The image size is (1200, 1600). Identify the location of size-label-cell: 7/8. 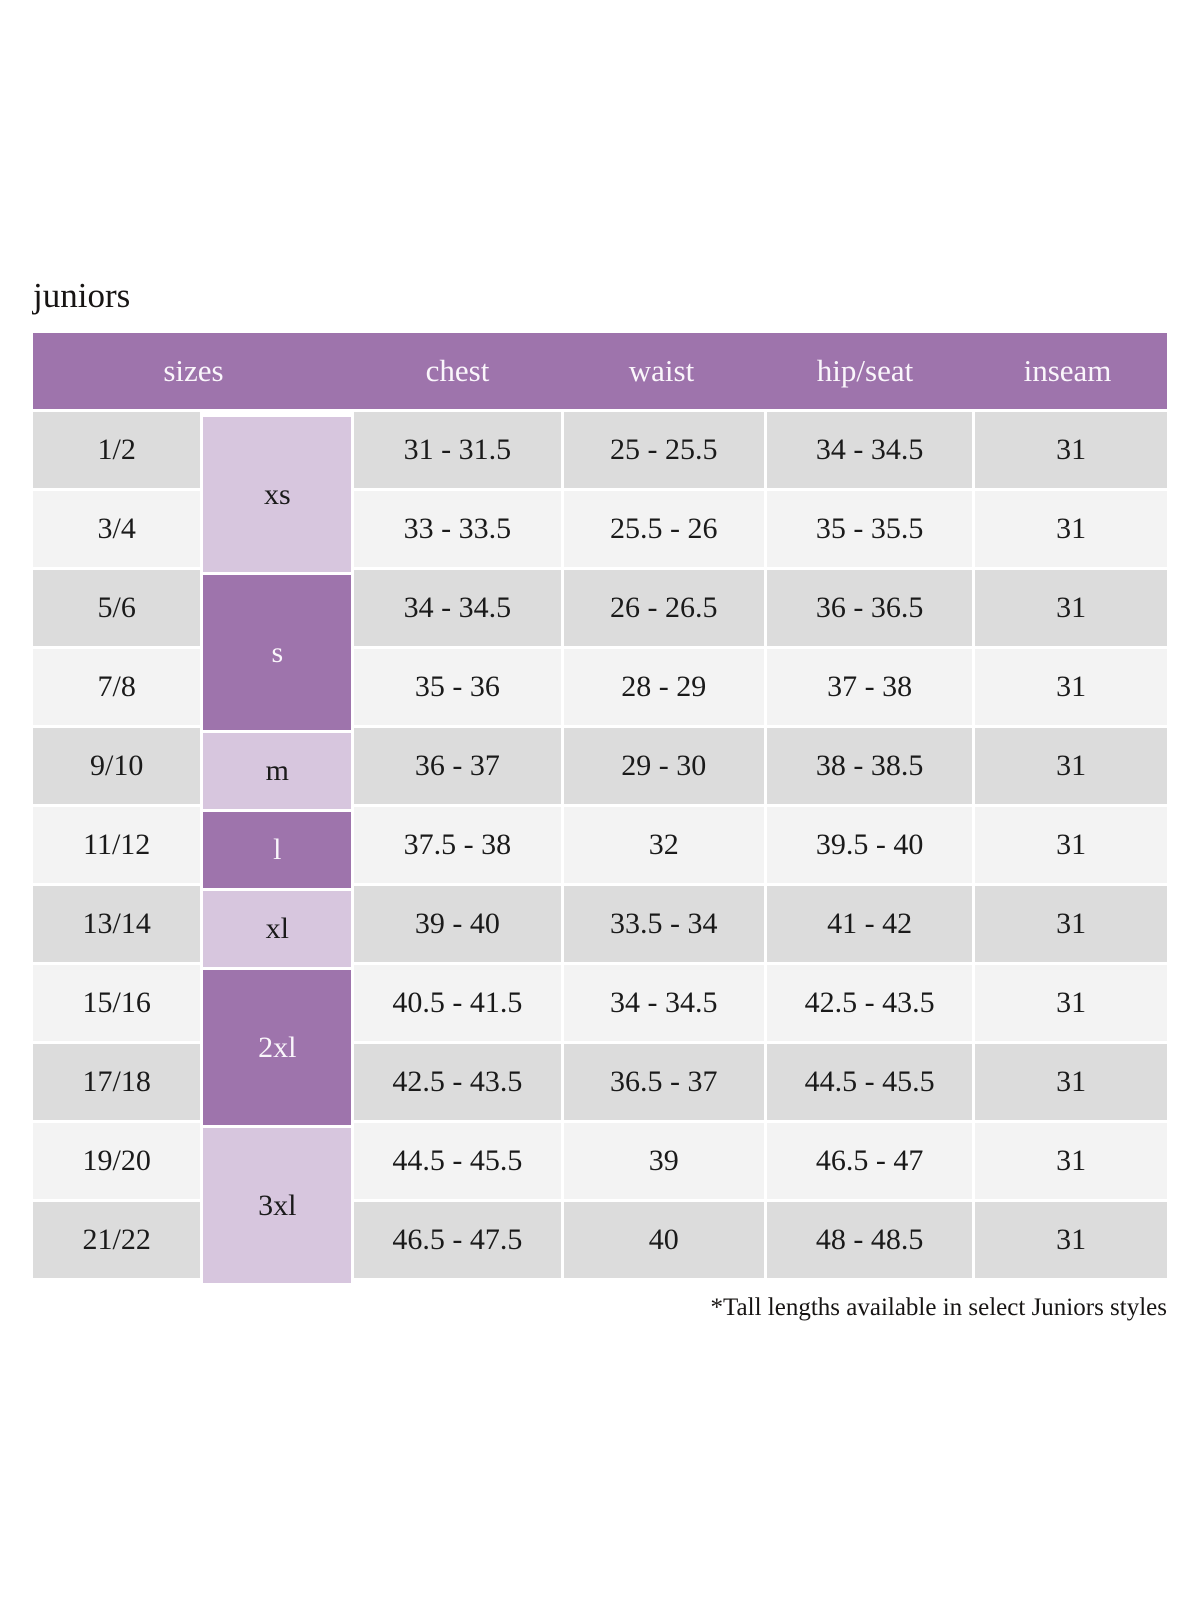
(117, 687).